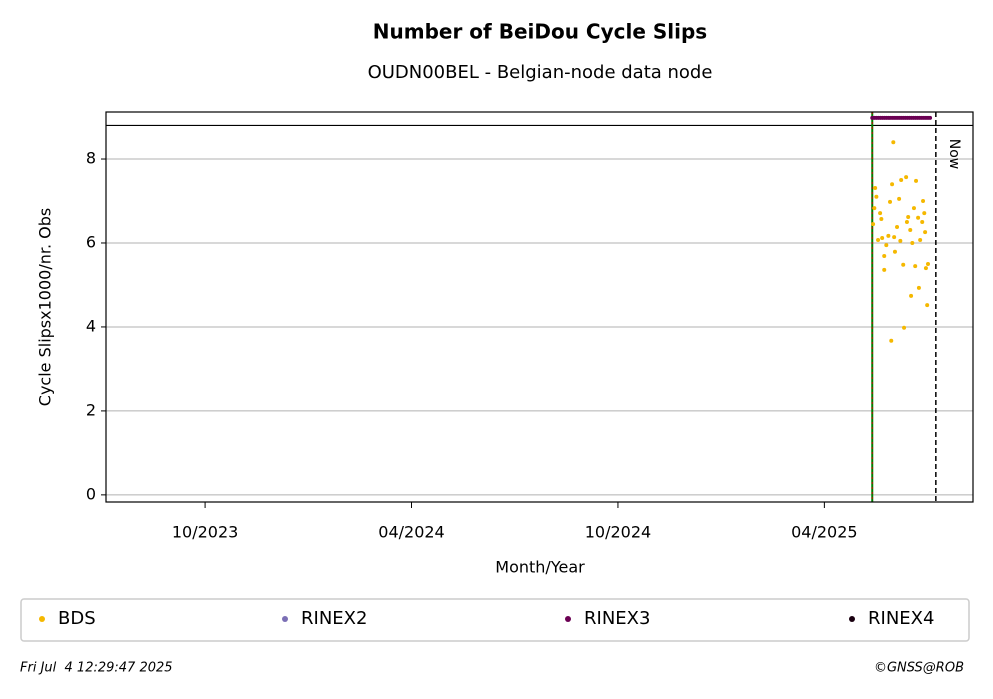 The image size is (993, 699). What do you see at coordinates (45, 307) in the screenshot?
I see `y-axis-label: Cycle Slipsx1000/nr. Obs` at bounding box center [45, 307].